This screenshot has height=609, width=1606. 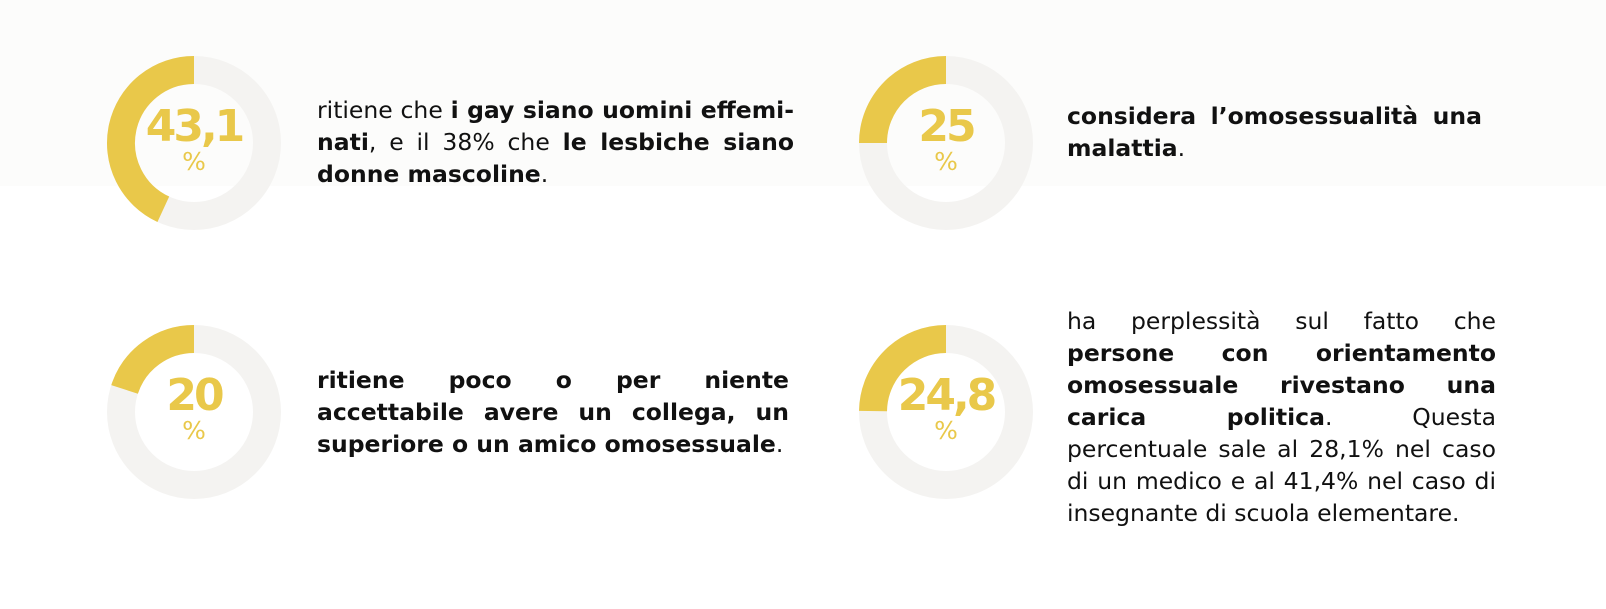 I want to click on description-segment: ha perplessità sul fatto che, so click(x=1281, y=321).